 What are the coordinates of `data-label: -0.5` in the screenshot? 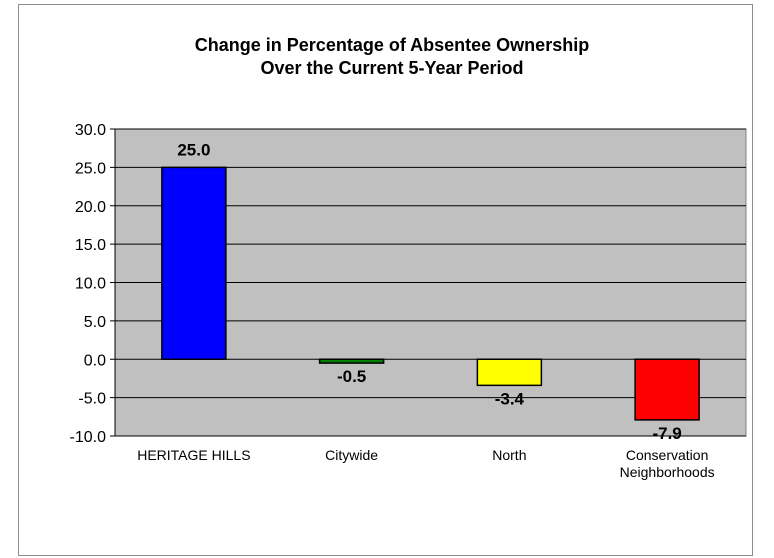 It's located at (351, 376).